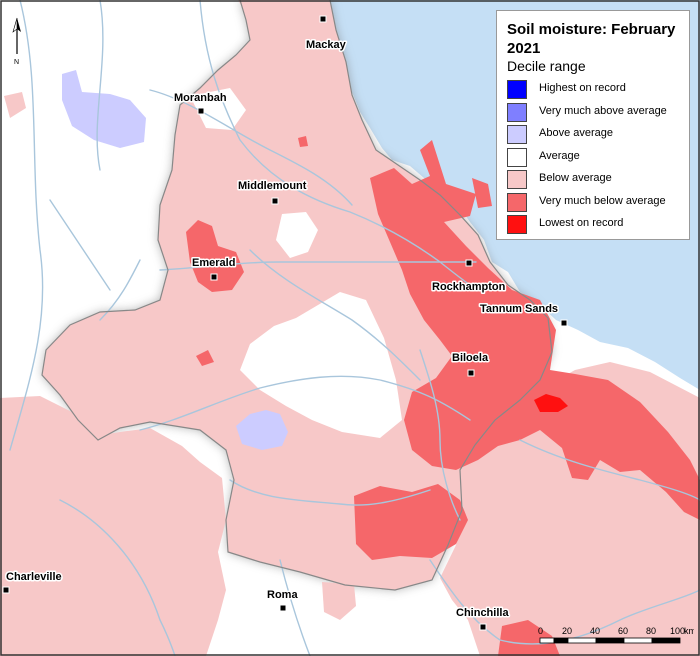  Describe the element at coordinates (517, 179) in the screenshot. I see `legend-swatch-below` at that location.